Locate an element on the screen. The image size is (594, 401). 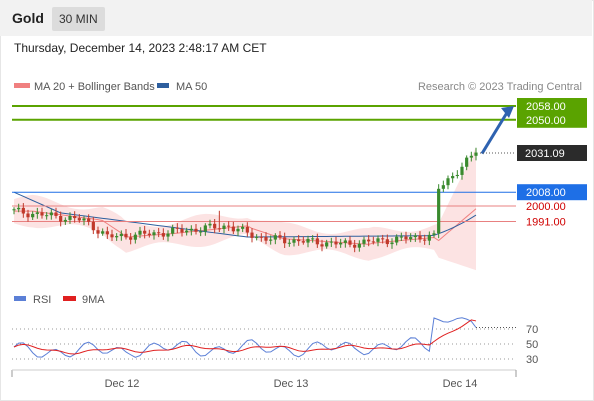
rsi-tick-label: 30 is located at coordinates (532, 360).